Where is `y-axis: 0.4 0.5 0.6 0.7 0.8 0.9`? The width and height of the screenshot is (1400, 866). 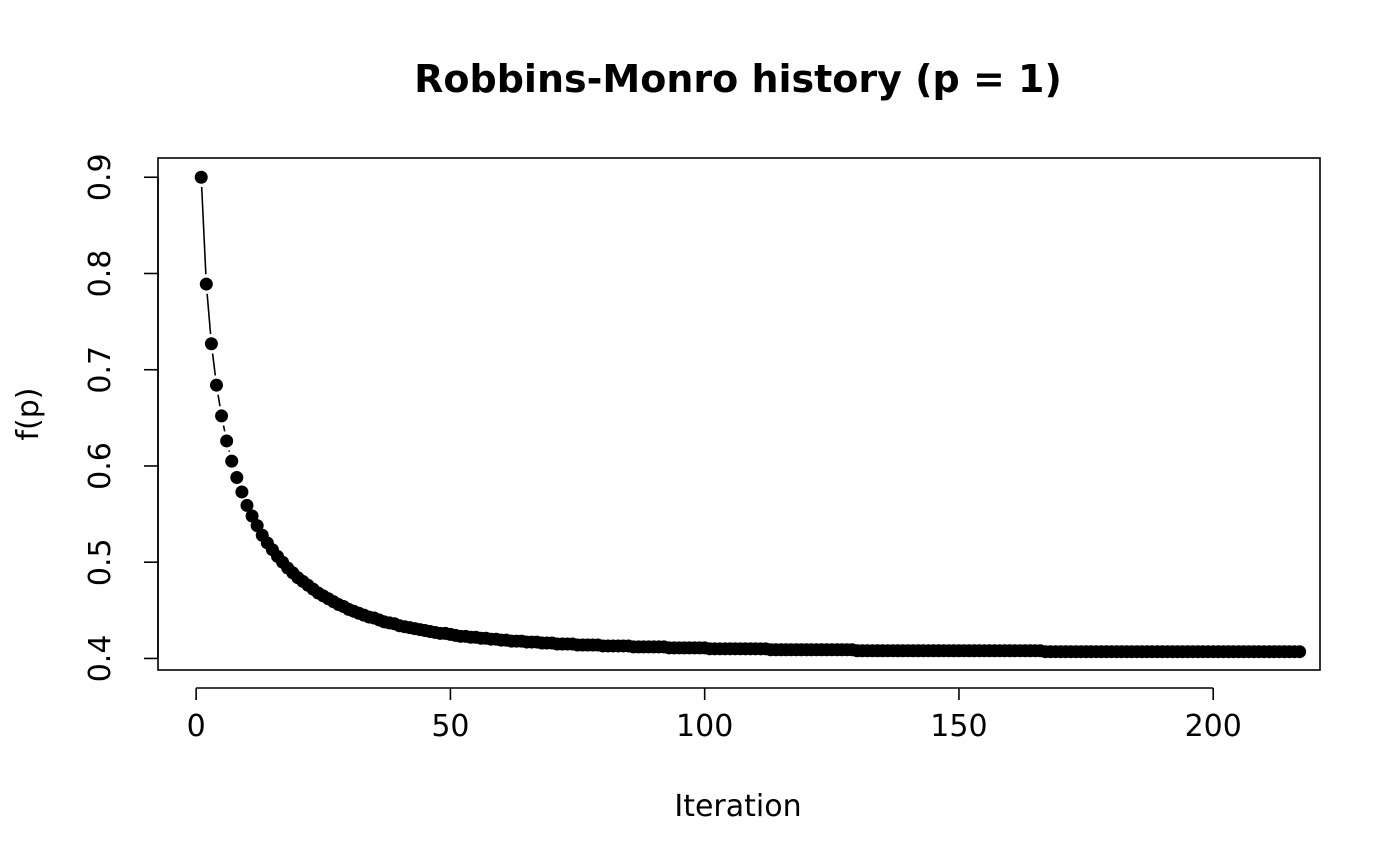 y-axis: 0.4 0.5 0.6 0.7 0.8 0.9 is located at coordinates (121, 418).